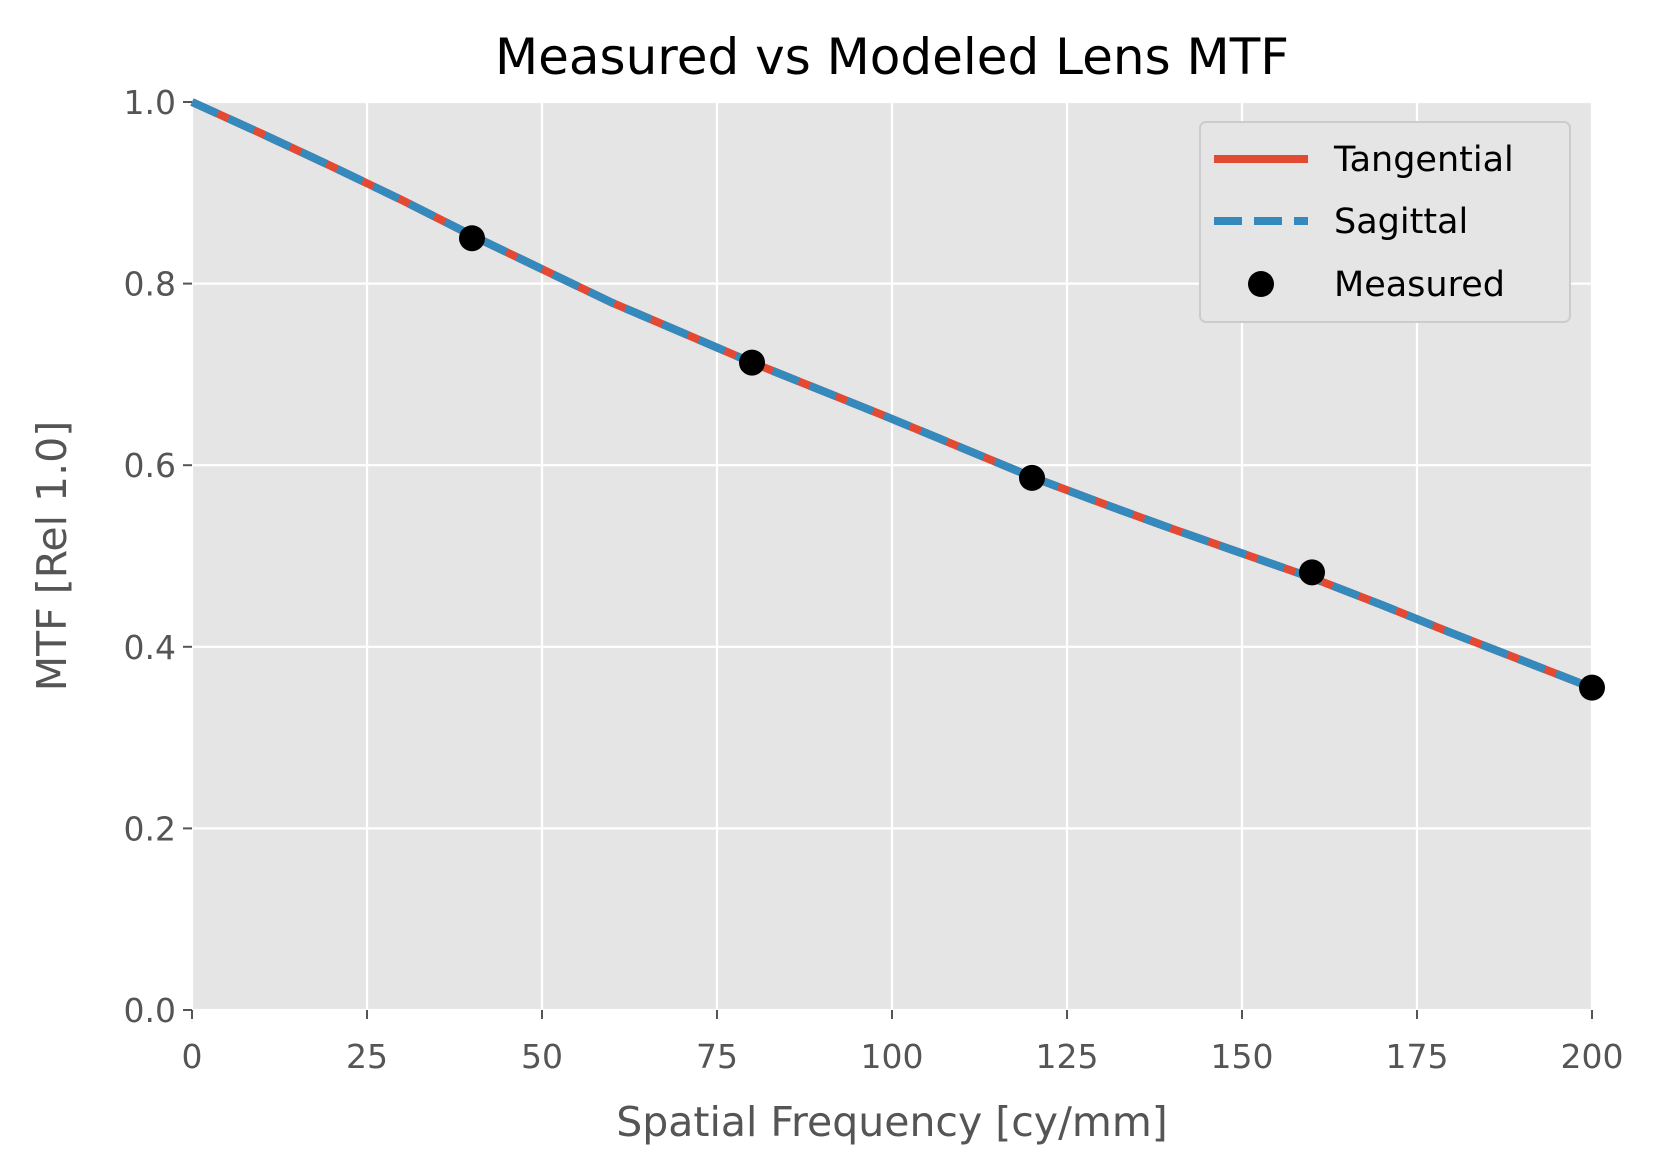 This screenshot has height=1172, width=1654. I want to click on chart-title: Measured vs Modeled Lens MTF, so click(892, 57).